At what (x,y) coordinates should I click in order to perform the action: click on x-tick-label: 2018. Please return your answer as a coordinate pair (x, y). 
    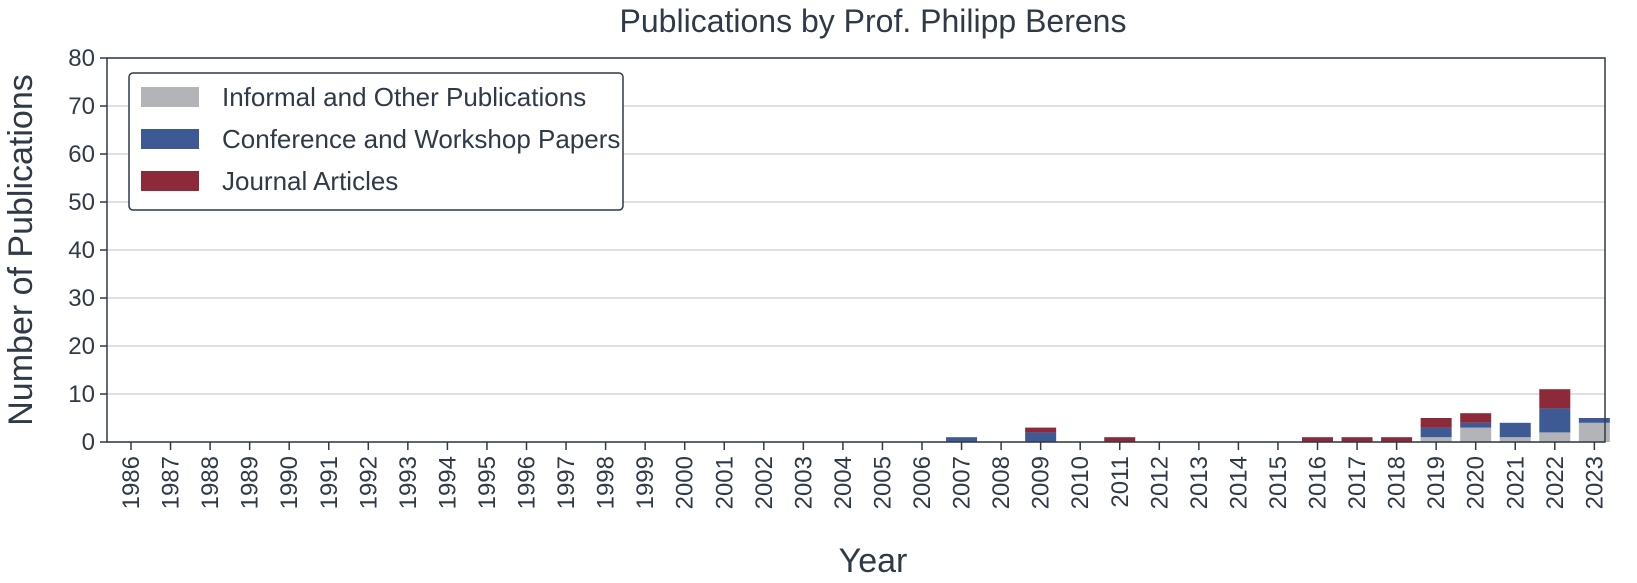
    Looking at the image, I should click on (1397, 482).